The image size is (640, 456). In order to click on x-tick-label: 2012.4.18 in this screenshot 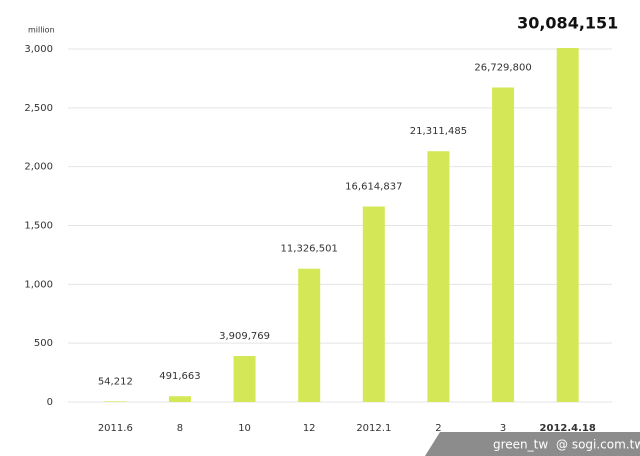, I will do `click(568, 428)`.